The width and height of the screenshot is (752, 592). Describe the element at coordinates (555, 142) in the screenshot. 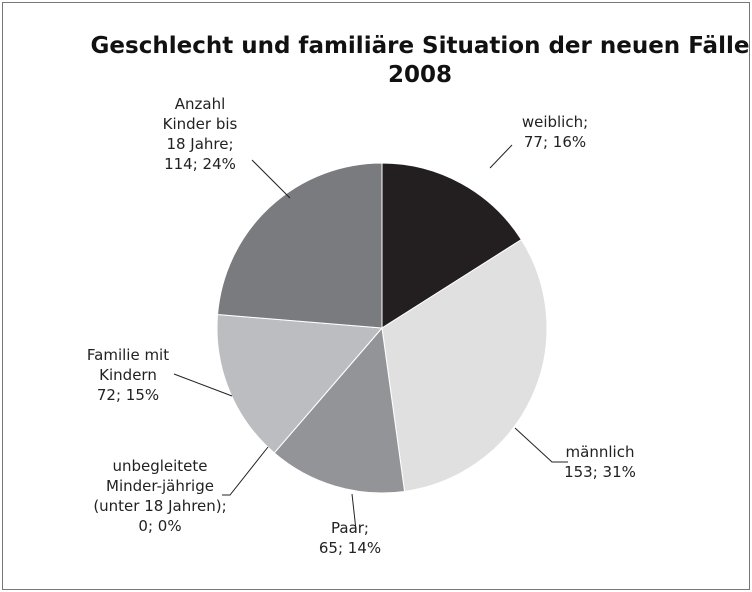

I see `value-label: 77; 16%` at that location.